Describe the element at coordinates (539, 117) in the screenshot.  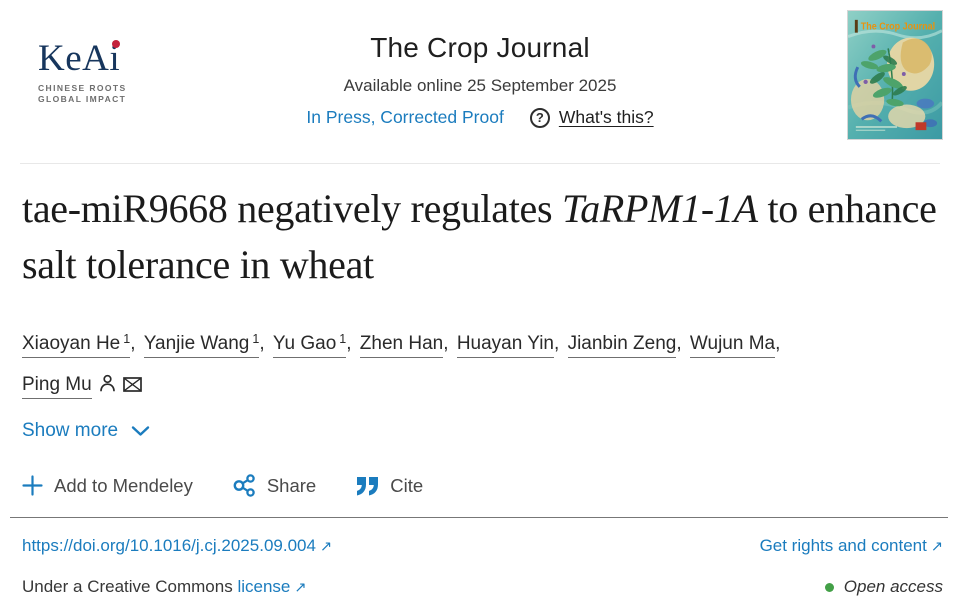
I see `question-mark-icon: ?` at that location.